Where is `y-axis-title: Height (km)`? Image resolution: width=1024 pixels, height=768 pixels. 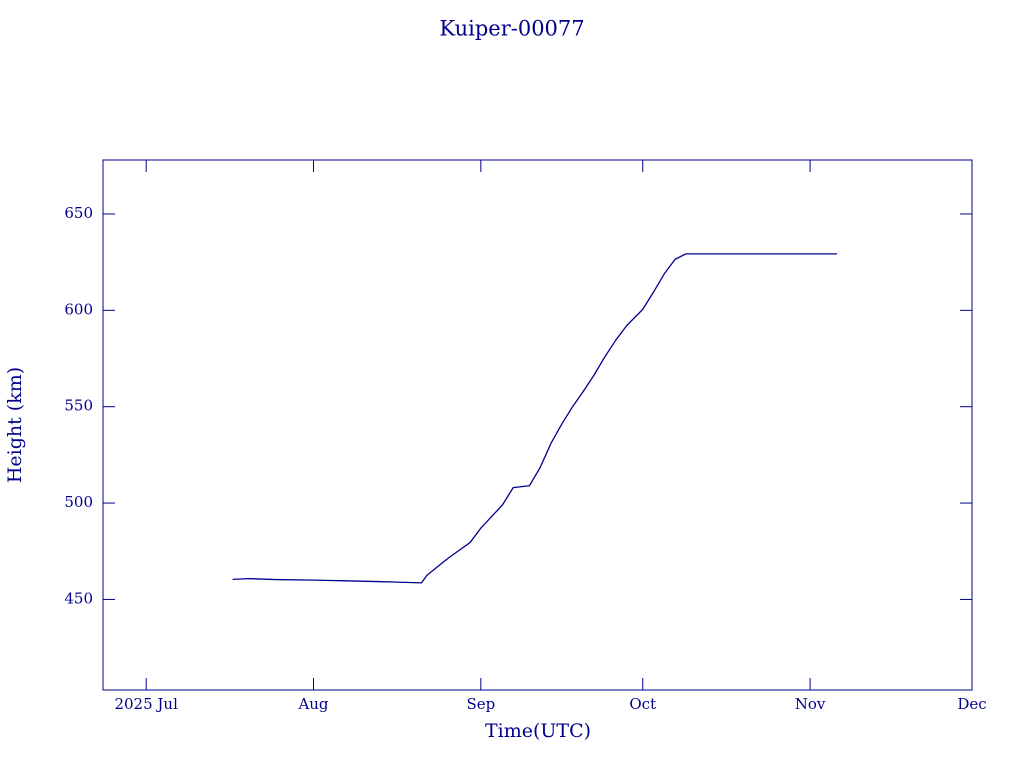 y-axis-title: Height (km) is located at coordinates (15, 425).